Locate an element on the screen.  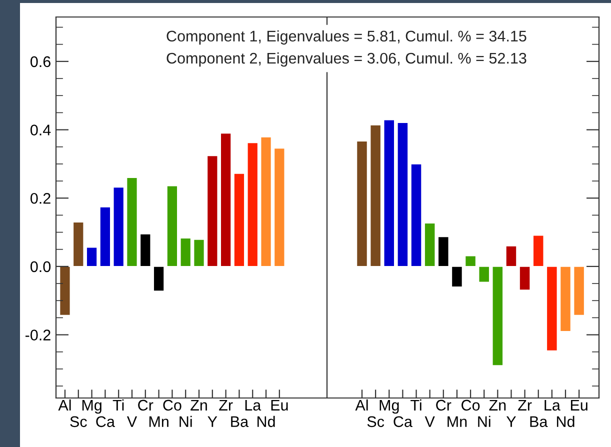
y-tick-label: 0.2 is located at coordinates (40, 198).